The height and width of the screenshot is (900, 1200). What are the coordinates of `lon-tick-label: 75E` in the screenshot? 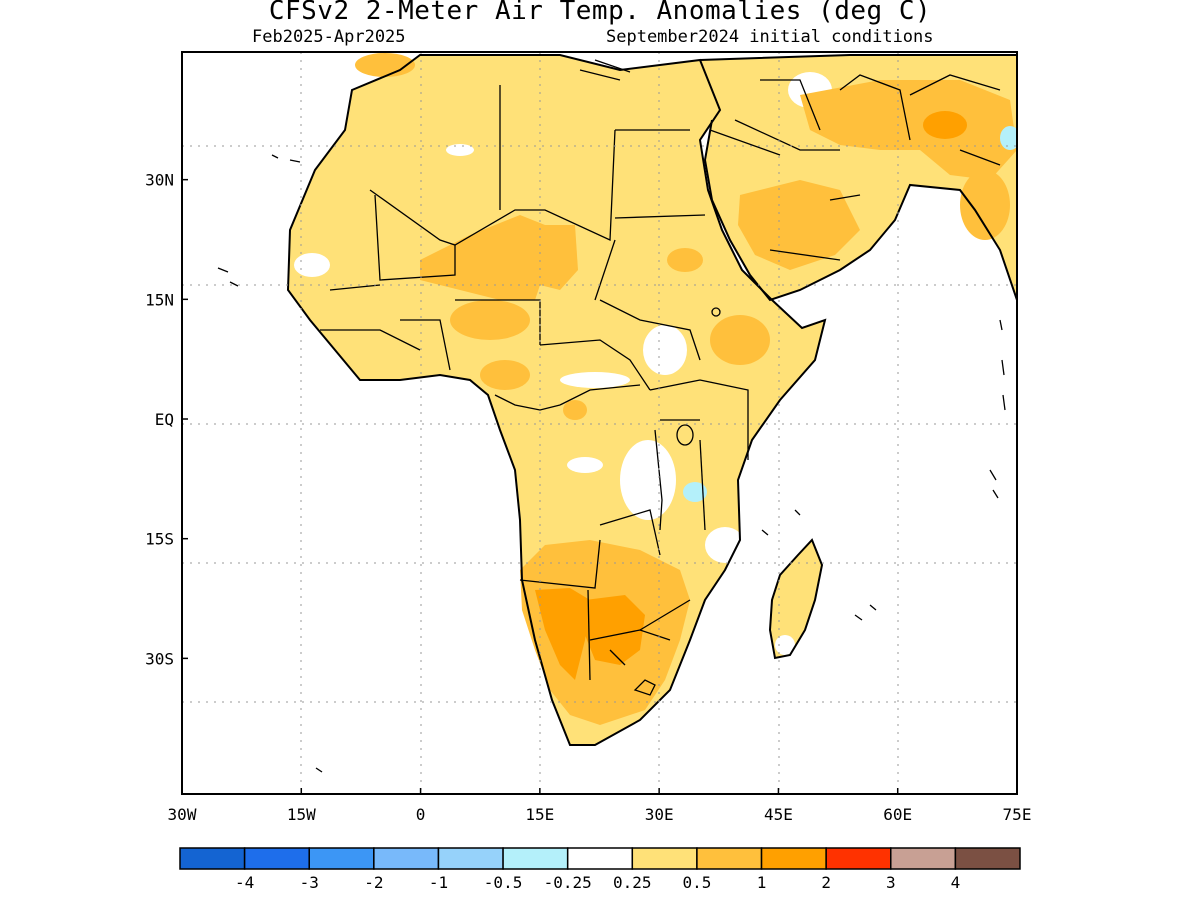 It's located at (1017, 814).